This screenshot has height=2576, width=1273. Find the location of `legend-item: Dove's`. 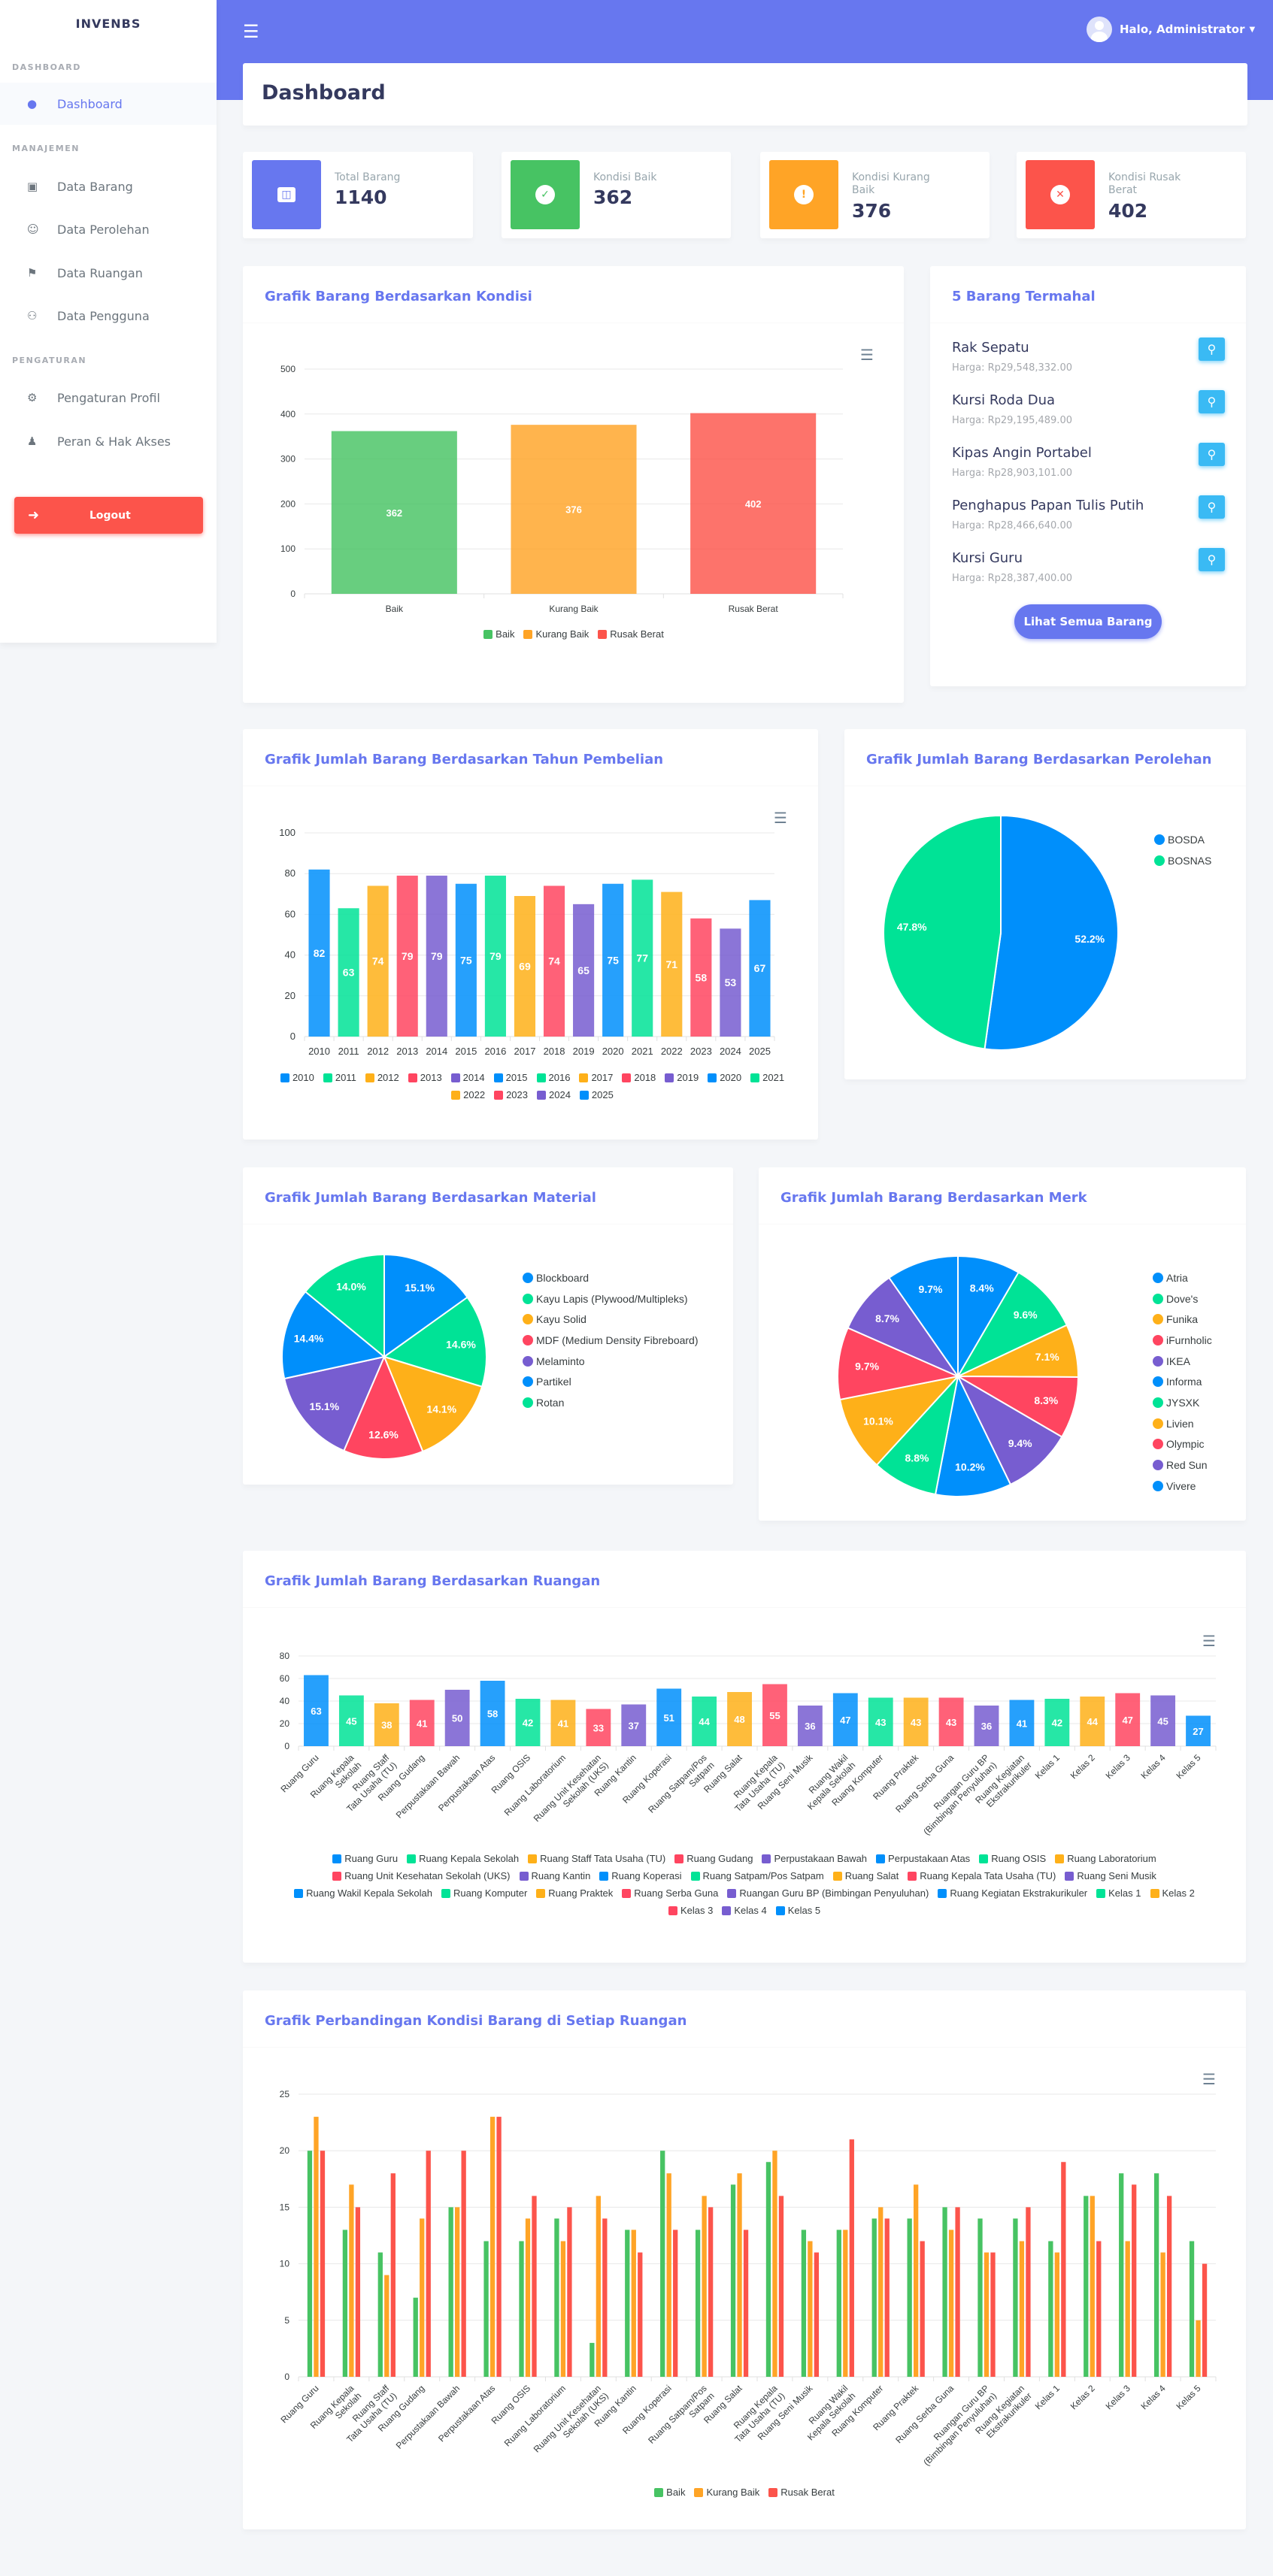

legend-item: Dove's is located at coordinates (1183, 1298).